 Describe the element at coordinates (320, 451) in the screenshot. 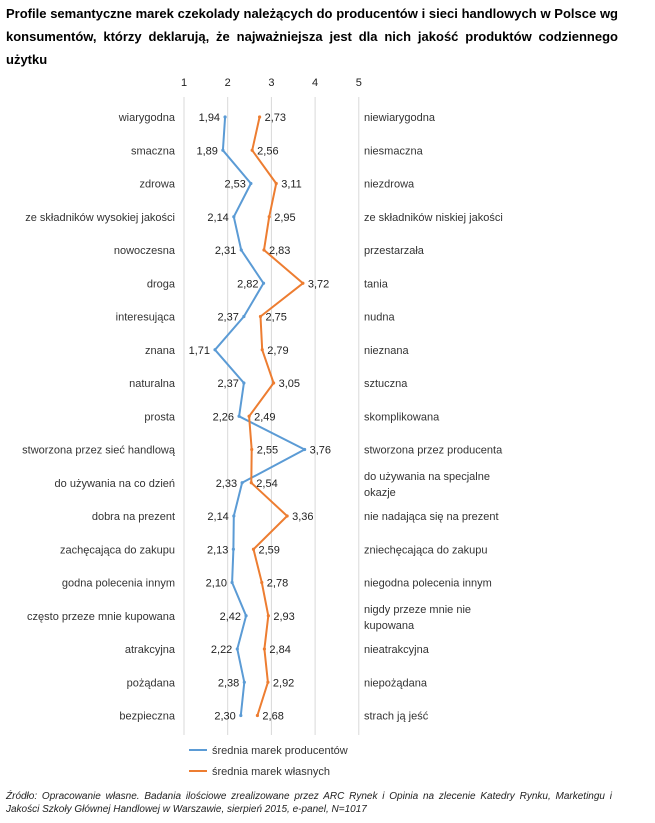

I see `data-label: 3,76` at that location.